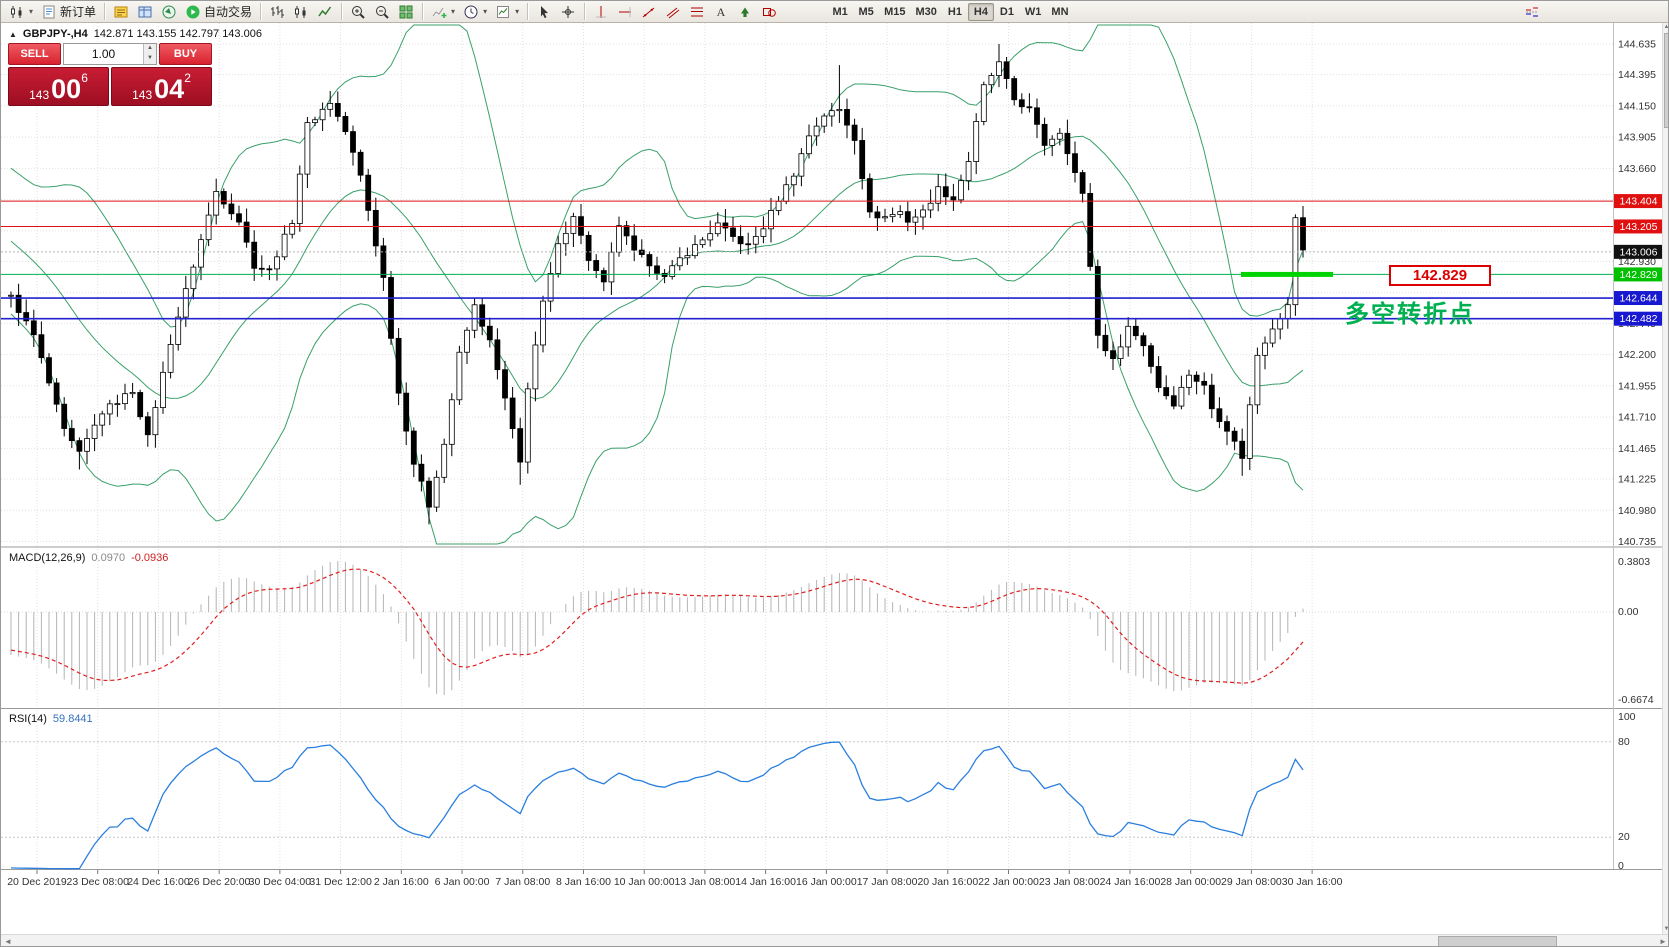  I want to click on new-order-button: 新订单, so click(68, 12).